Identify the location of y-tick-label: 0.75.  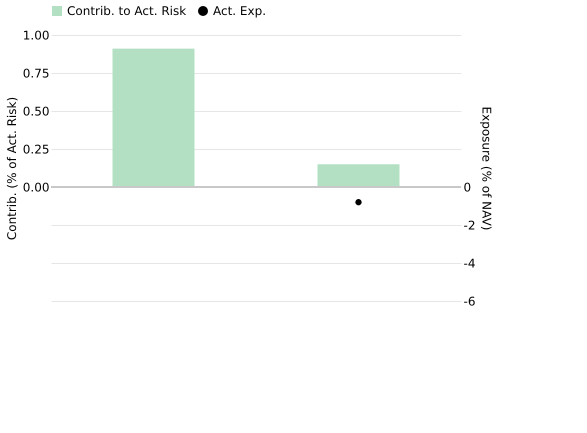
(36, 73).